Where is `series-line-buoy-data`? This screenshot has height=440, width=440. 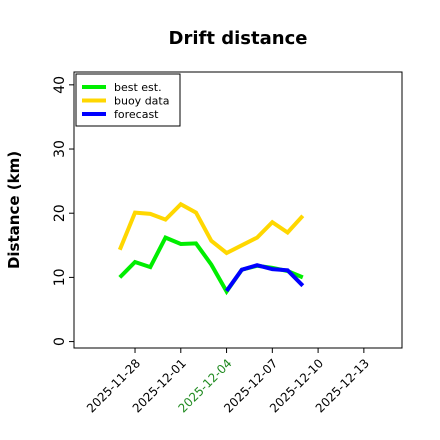 series-line-buoy-data is located at coordinates (211, 228).